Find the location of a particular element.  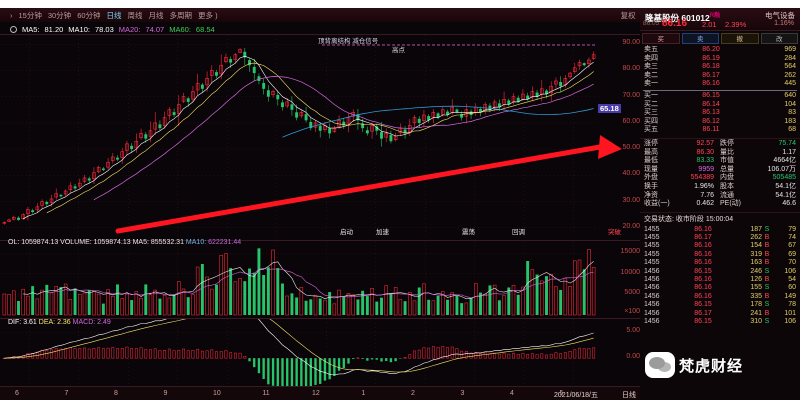

order-book-row: 买三 86.13 83 is located at coordinates (720, 113).